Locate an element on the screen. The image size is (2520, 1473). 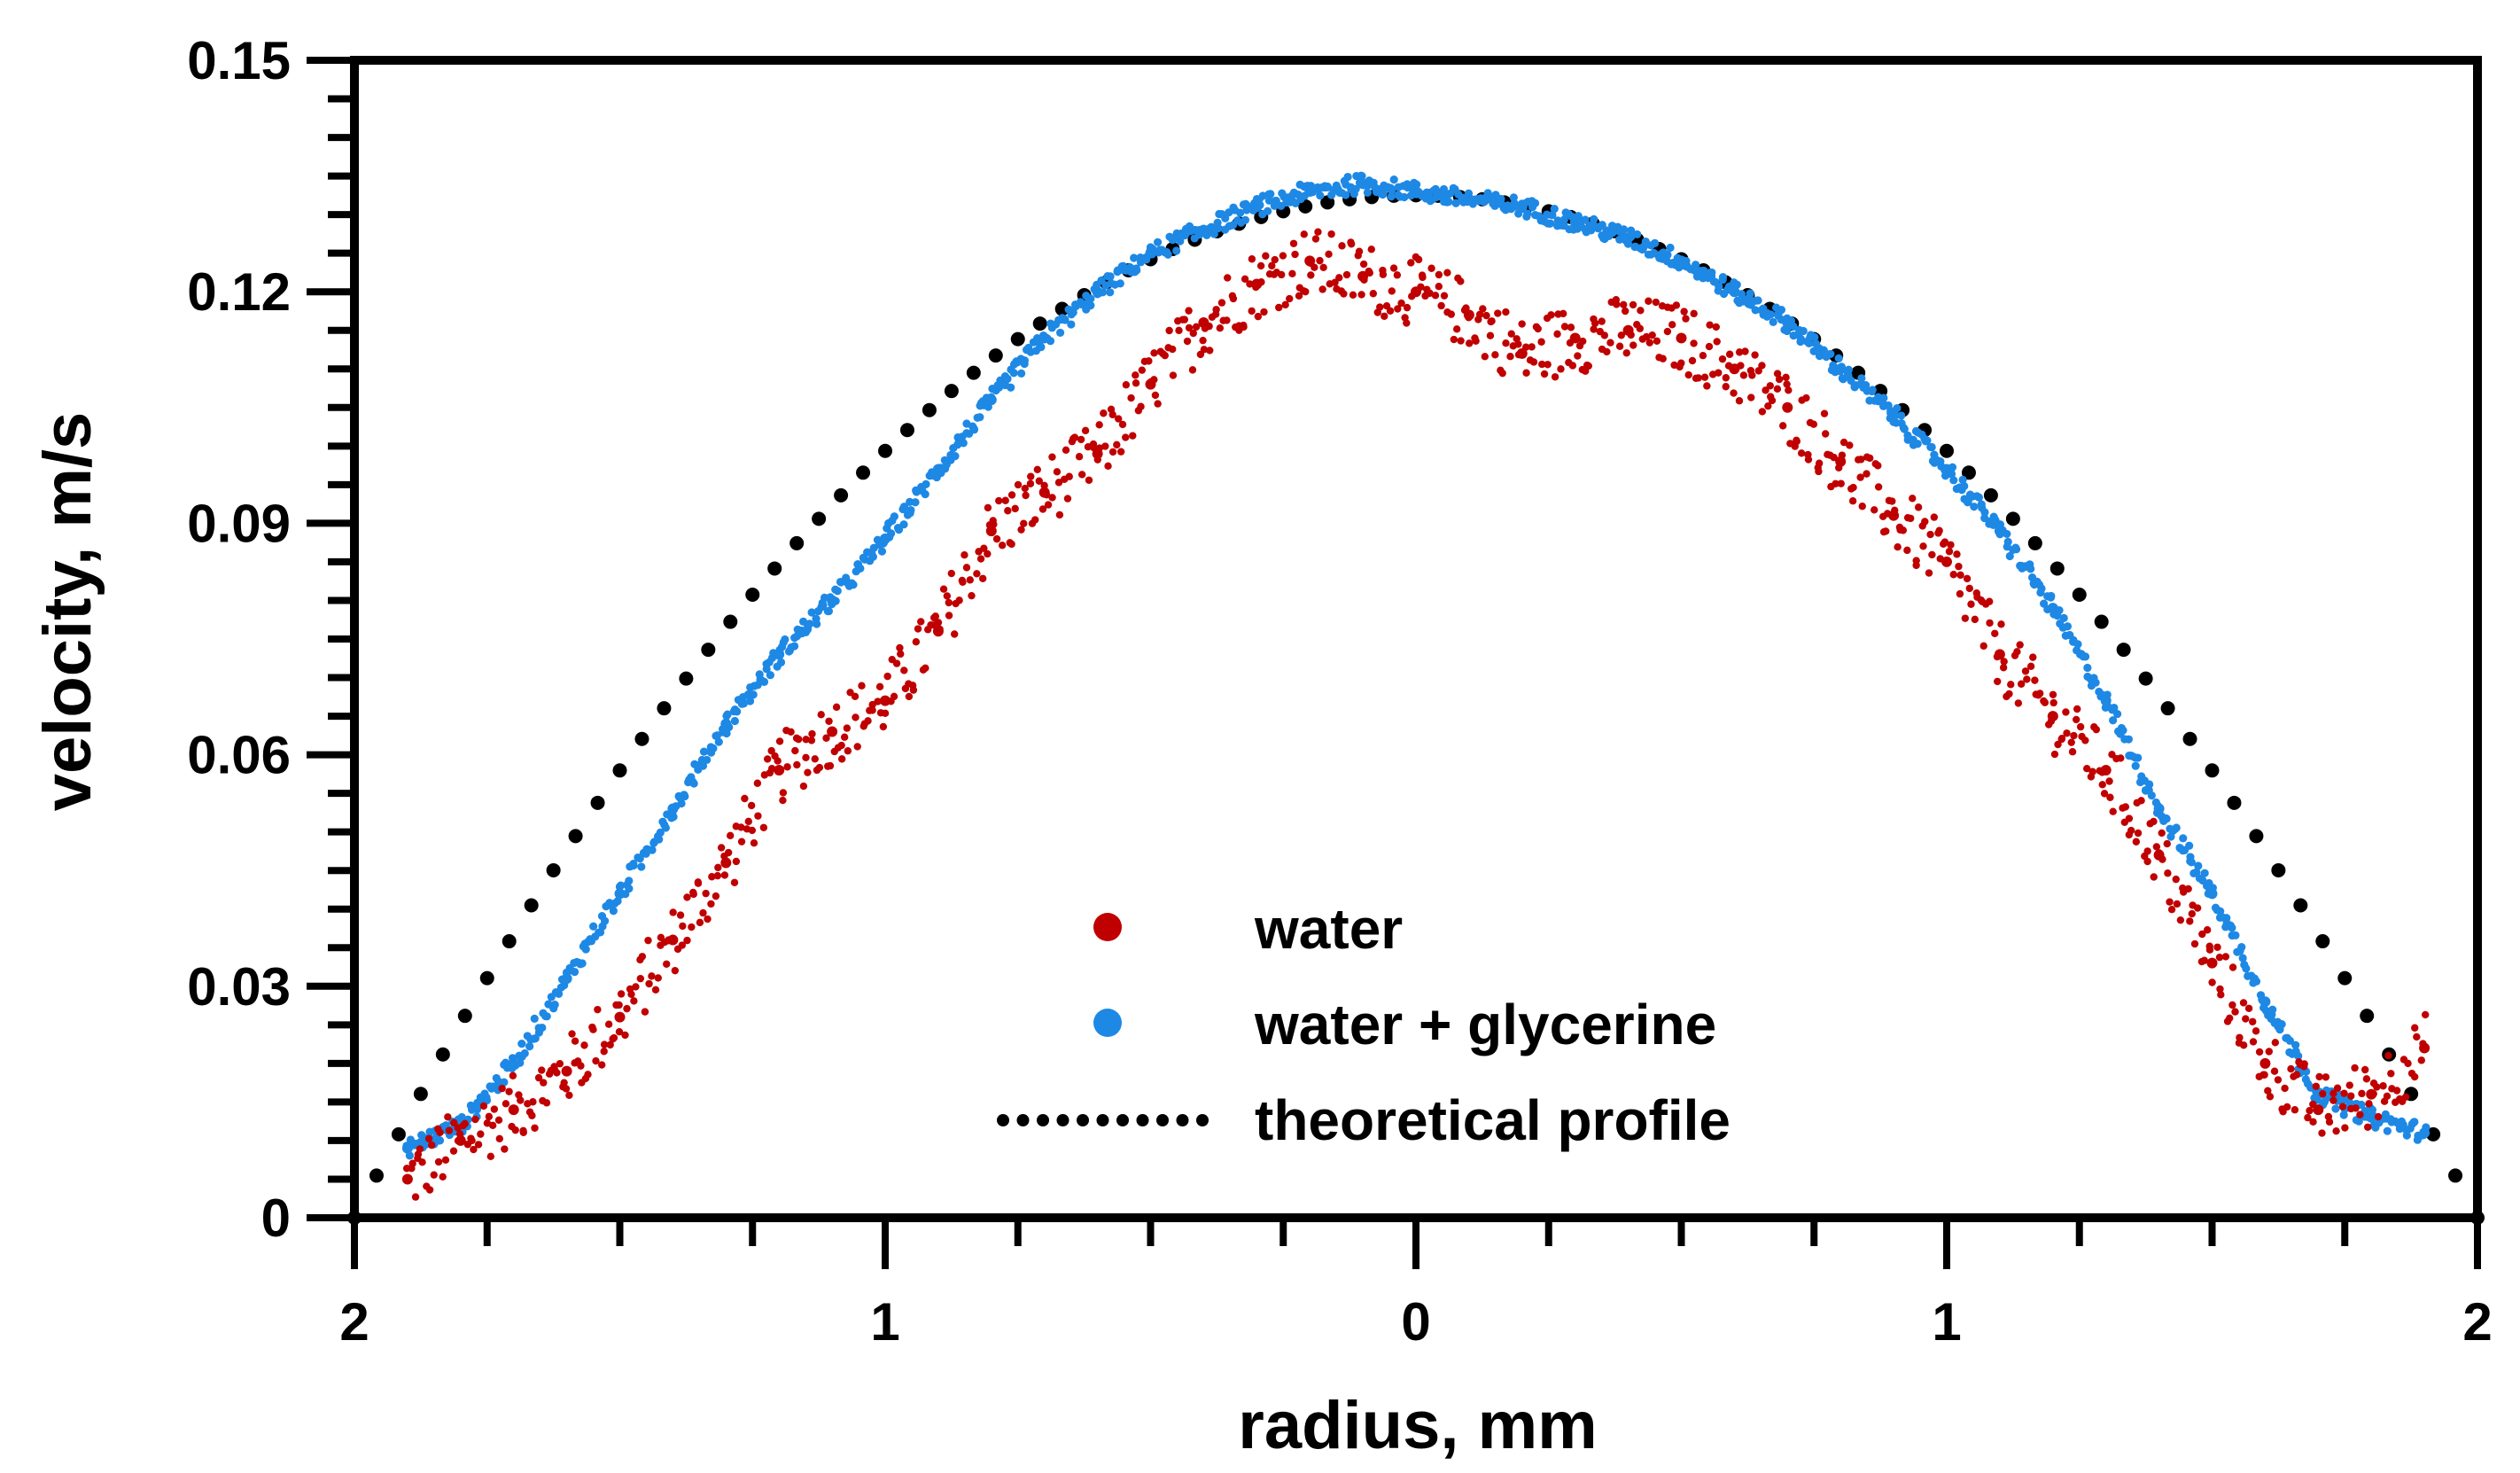
y-tick-label: 0.03 is located at coordinates (239, 987).